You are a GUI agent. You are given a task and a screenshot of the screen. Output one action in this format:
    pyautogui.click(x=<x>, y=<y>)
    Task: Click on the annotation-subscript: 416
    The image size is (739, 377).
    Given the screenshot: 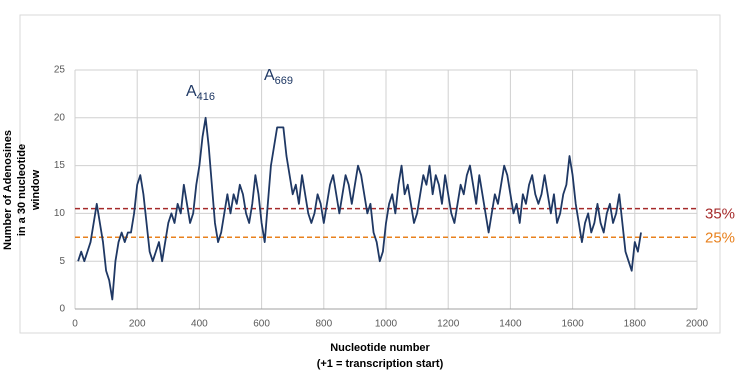 What is the action you would take?
    pyautogui.click(x=206, y=97)
    